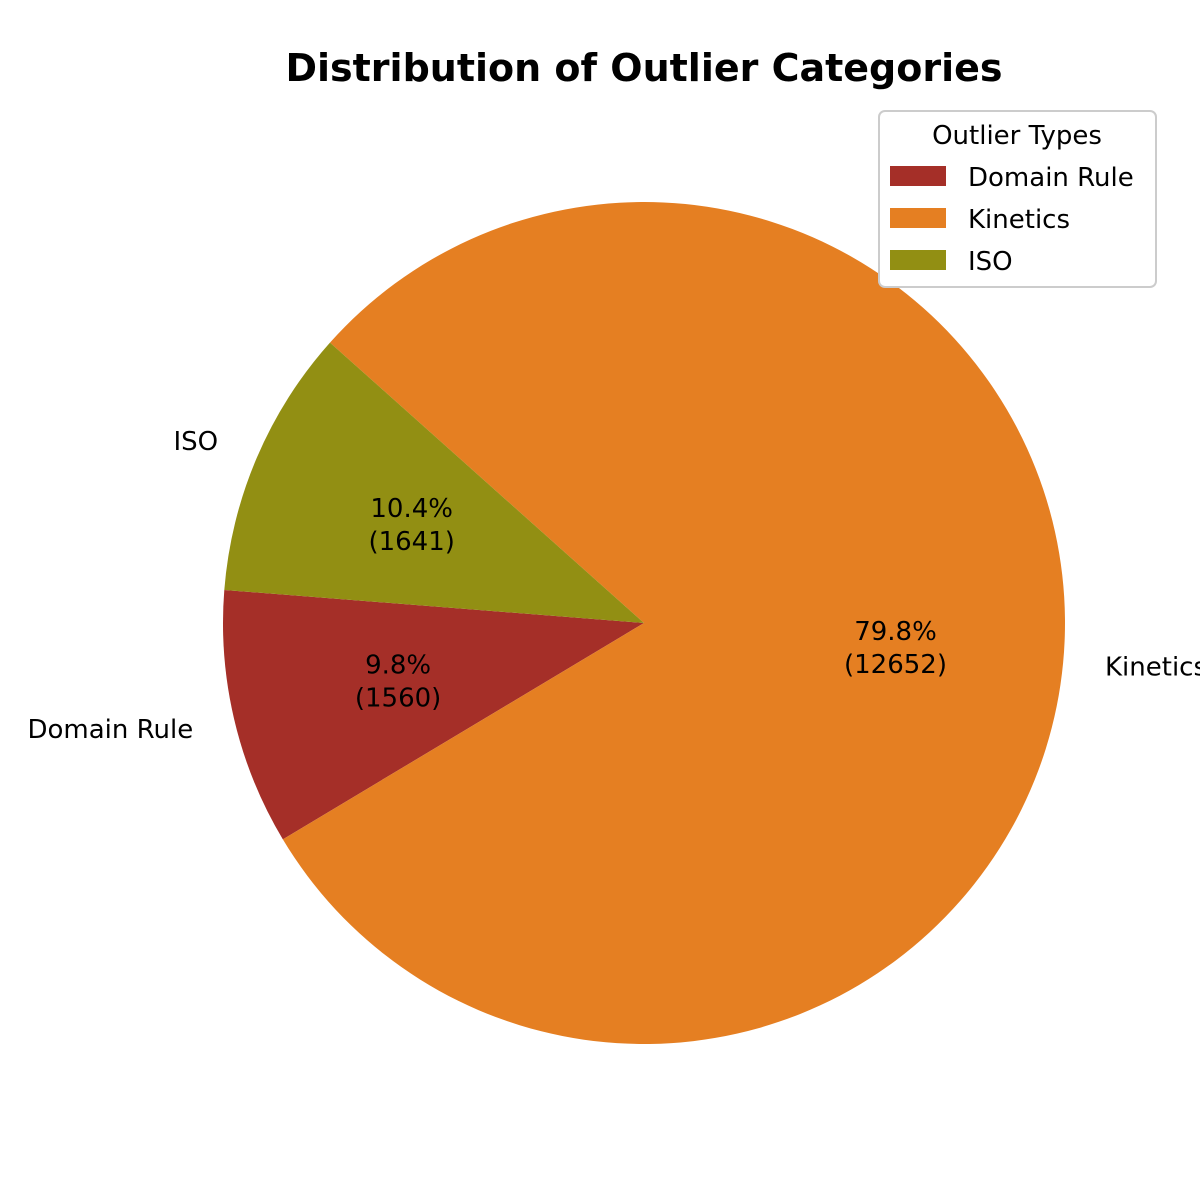 The image size is (1200, 1200). What do you see at coordinates (195, 442) in the screenshot?
I see `slice-label-iso: ISO` at bounding box center [195, 442].